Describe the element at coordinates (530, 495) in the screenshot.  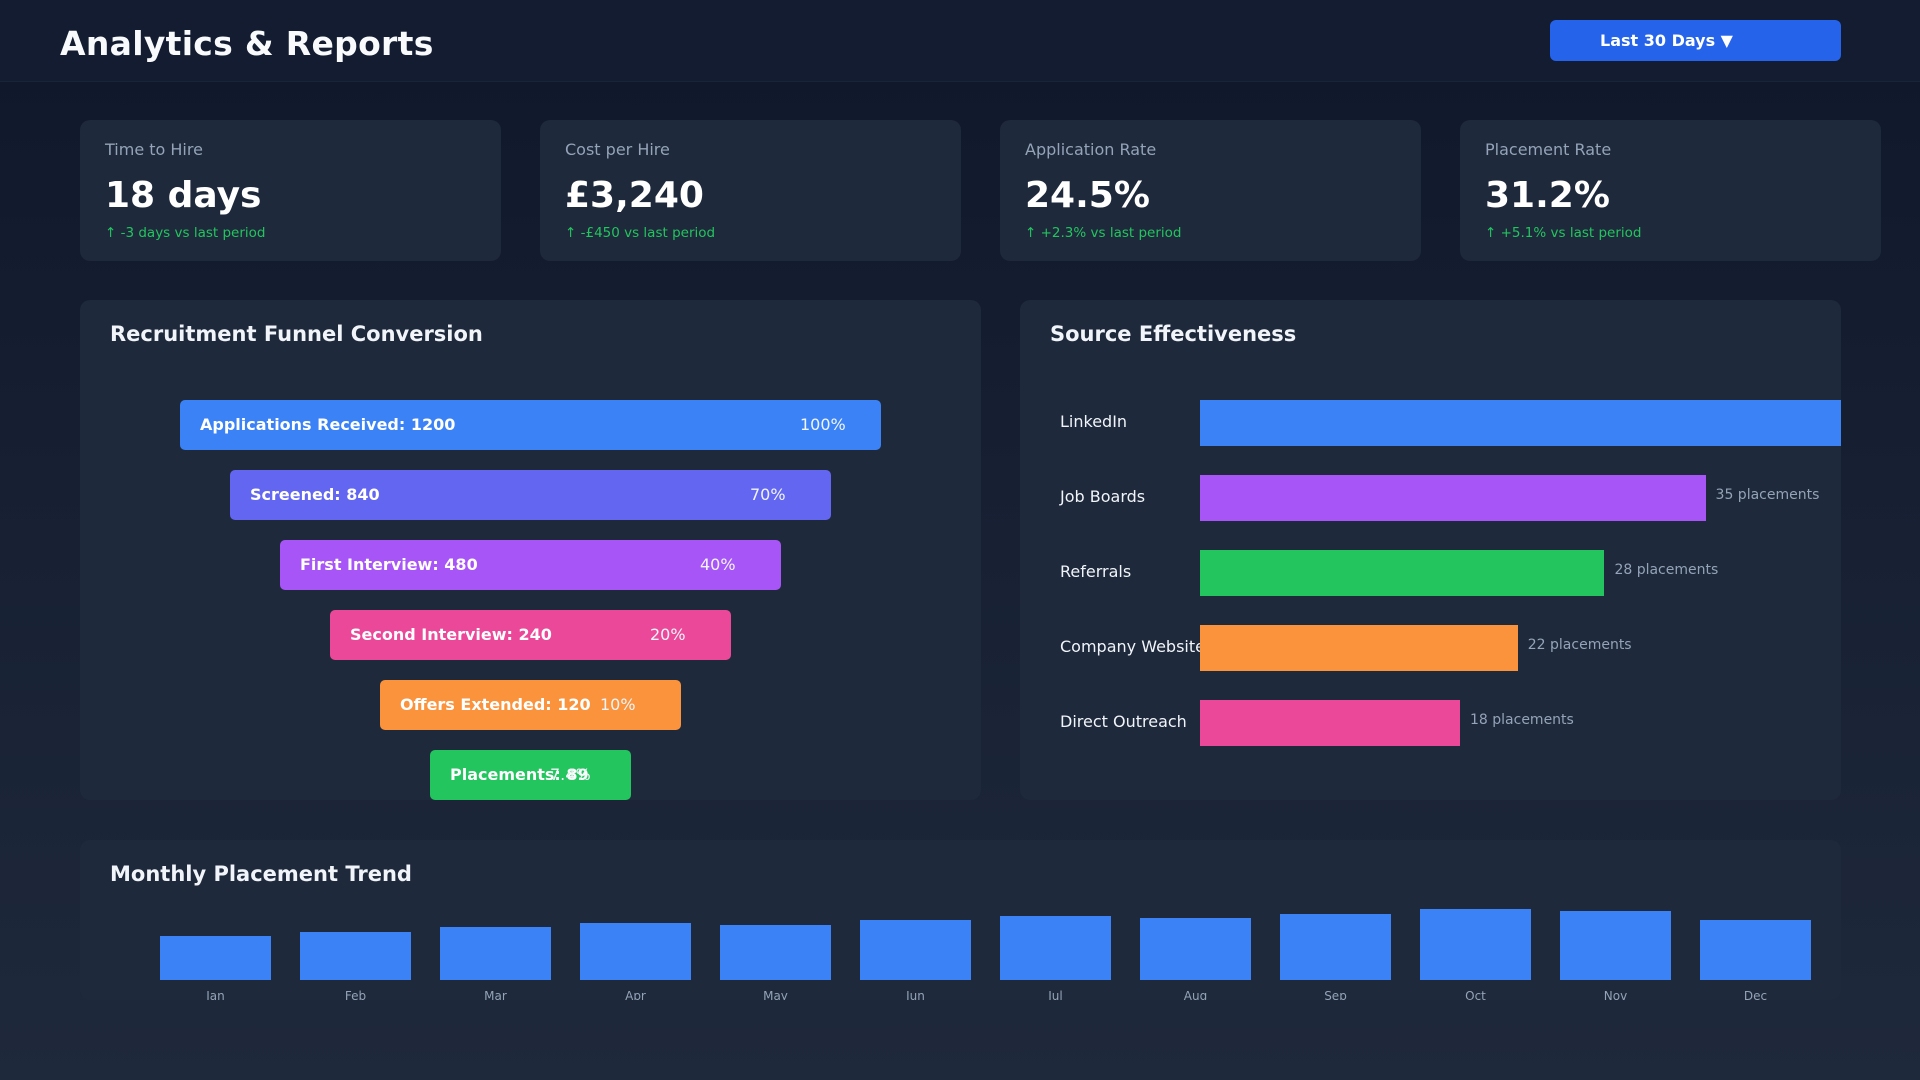
I see `funnel-stage-screened: Screened: 840 70%` at that location.